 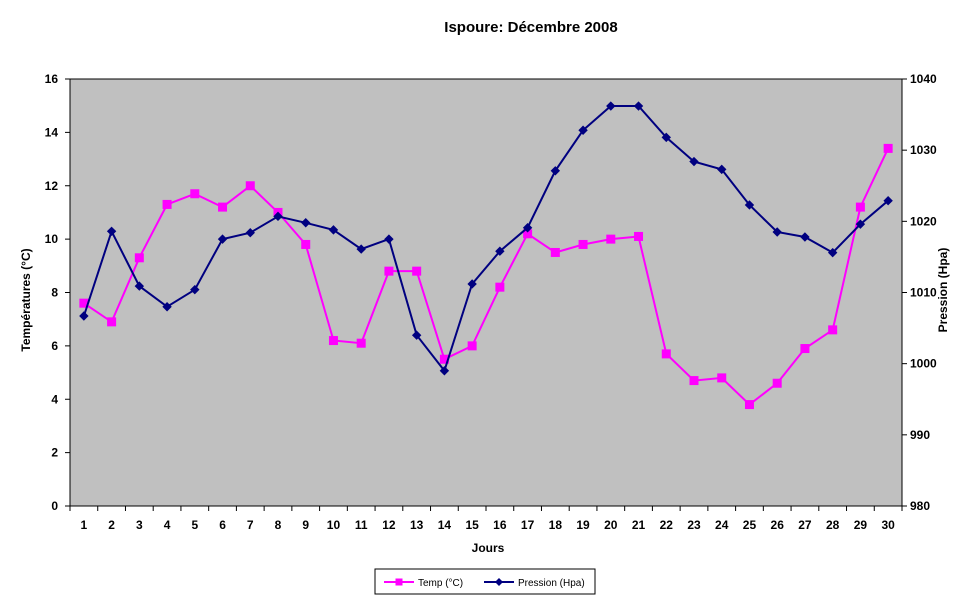 What do you see at coordinates (399, 582) in the screenshot?
I see `legend-temp-marker` at bounding box center [399, 582].